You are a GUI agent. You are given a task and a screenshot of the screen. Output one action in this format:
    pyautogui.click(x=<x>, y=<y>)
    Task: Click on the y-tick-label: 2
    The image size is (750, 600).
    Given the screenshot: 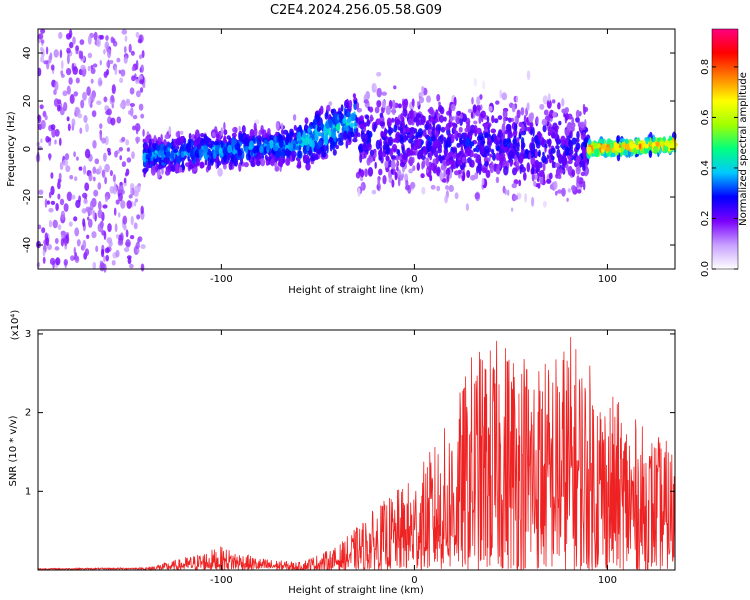 What is the action you would take?
    pyautogui.click(x=28, y=413)
    